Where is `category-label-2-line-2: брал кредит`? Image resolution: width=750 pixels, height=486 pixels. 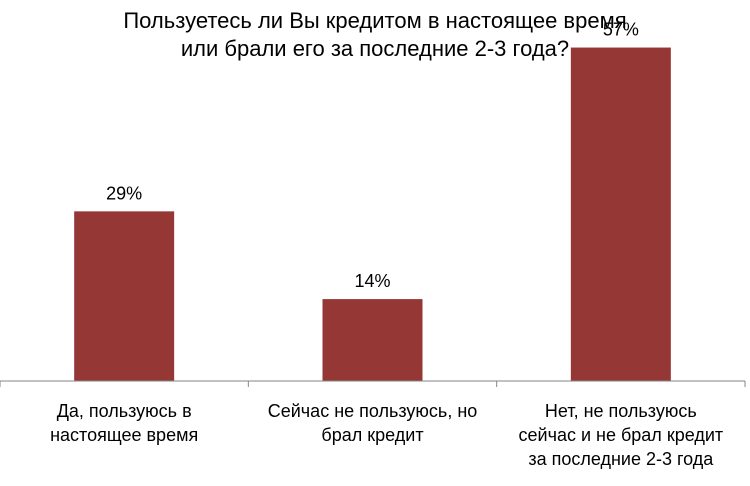
category-label-2-line-2: брал кредит is located at coordinates (372, 435).